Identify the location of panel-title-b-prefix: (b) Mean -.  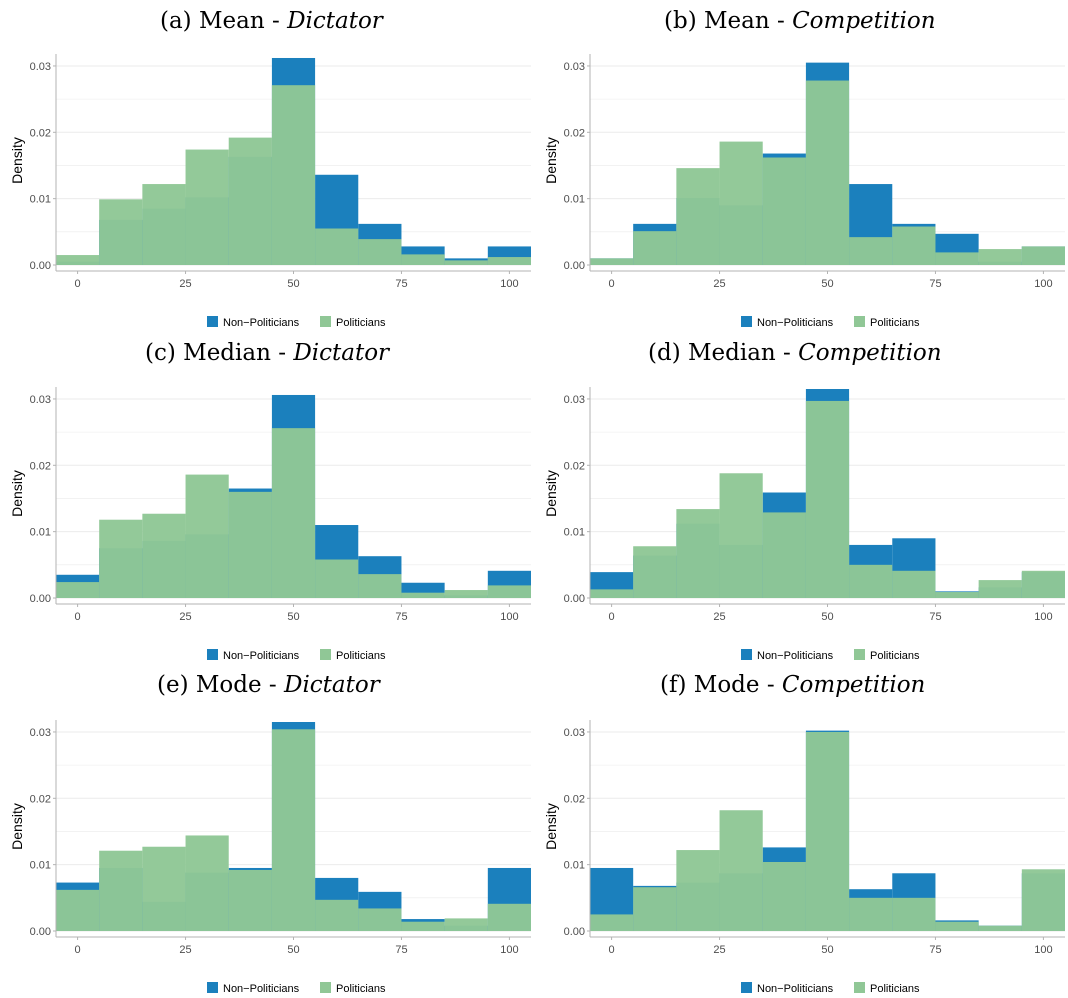
(728, 21).